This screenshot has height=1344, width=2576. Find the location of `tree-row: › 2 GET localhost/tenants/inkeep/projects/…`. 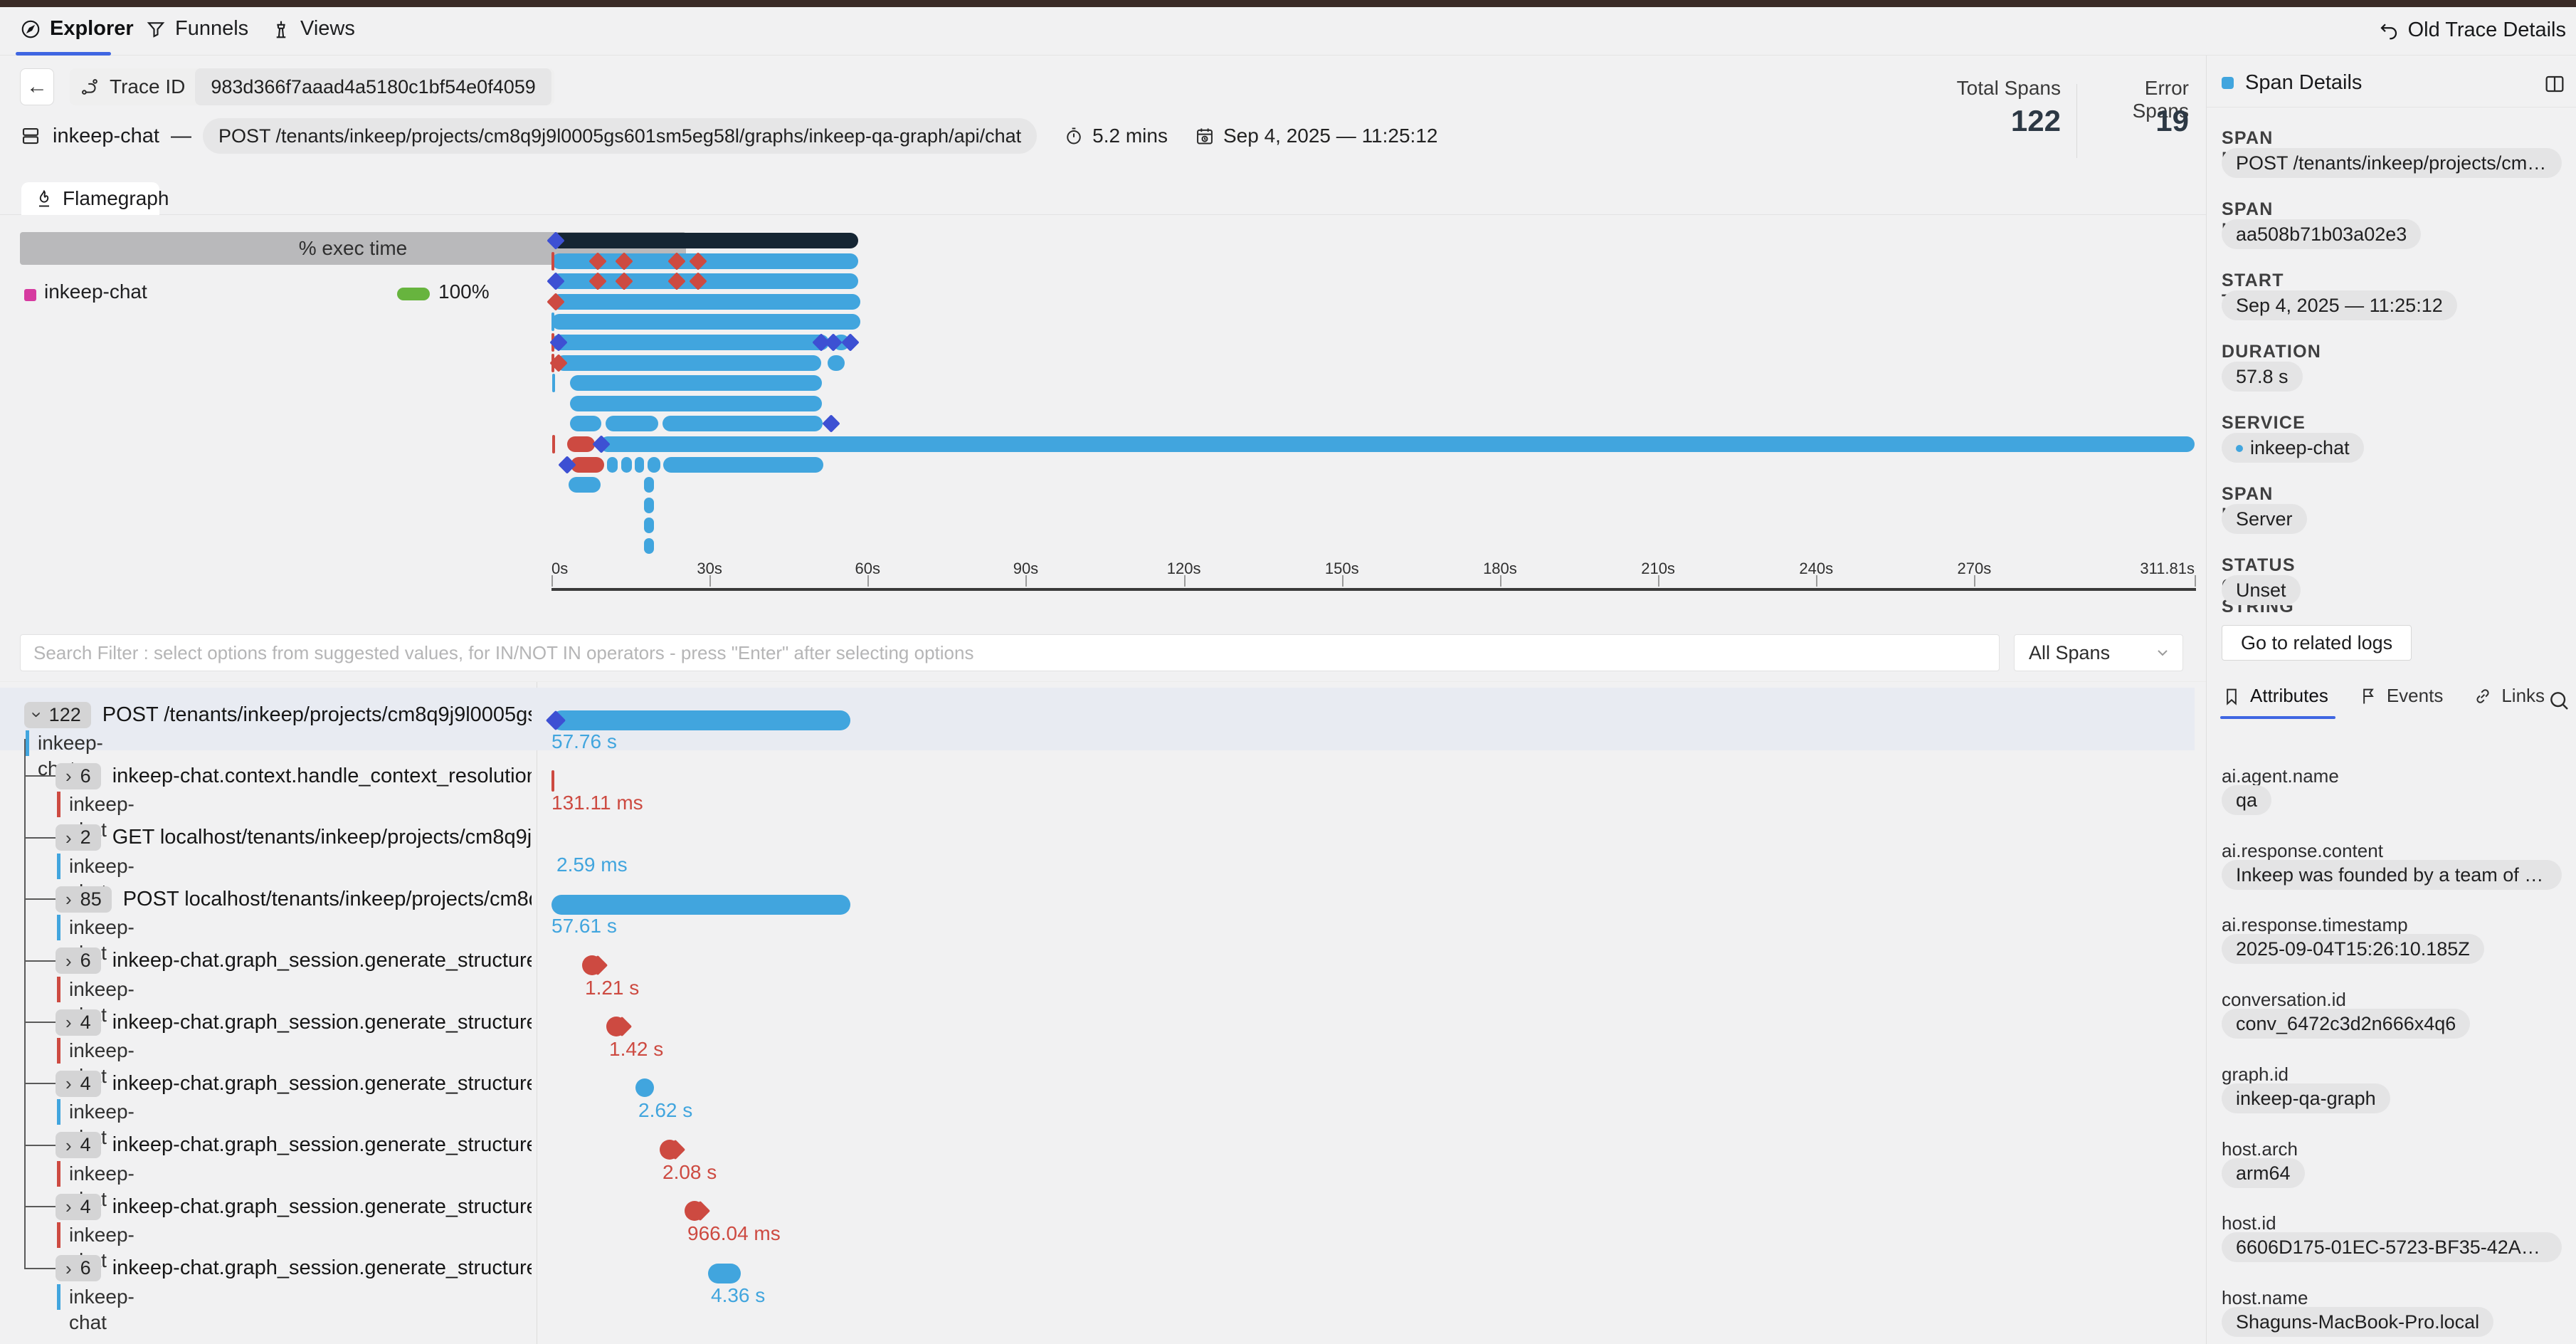

tree-row: › 2 GET localhost/tenants/inkeep/projects/… is located at coordinates (294, 838).